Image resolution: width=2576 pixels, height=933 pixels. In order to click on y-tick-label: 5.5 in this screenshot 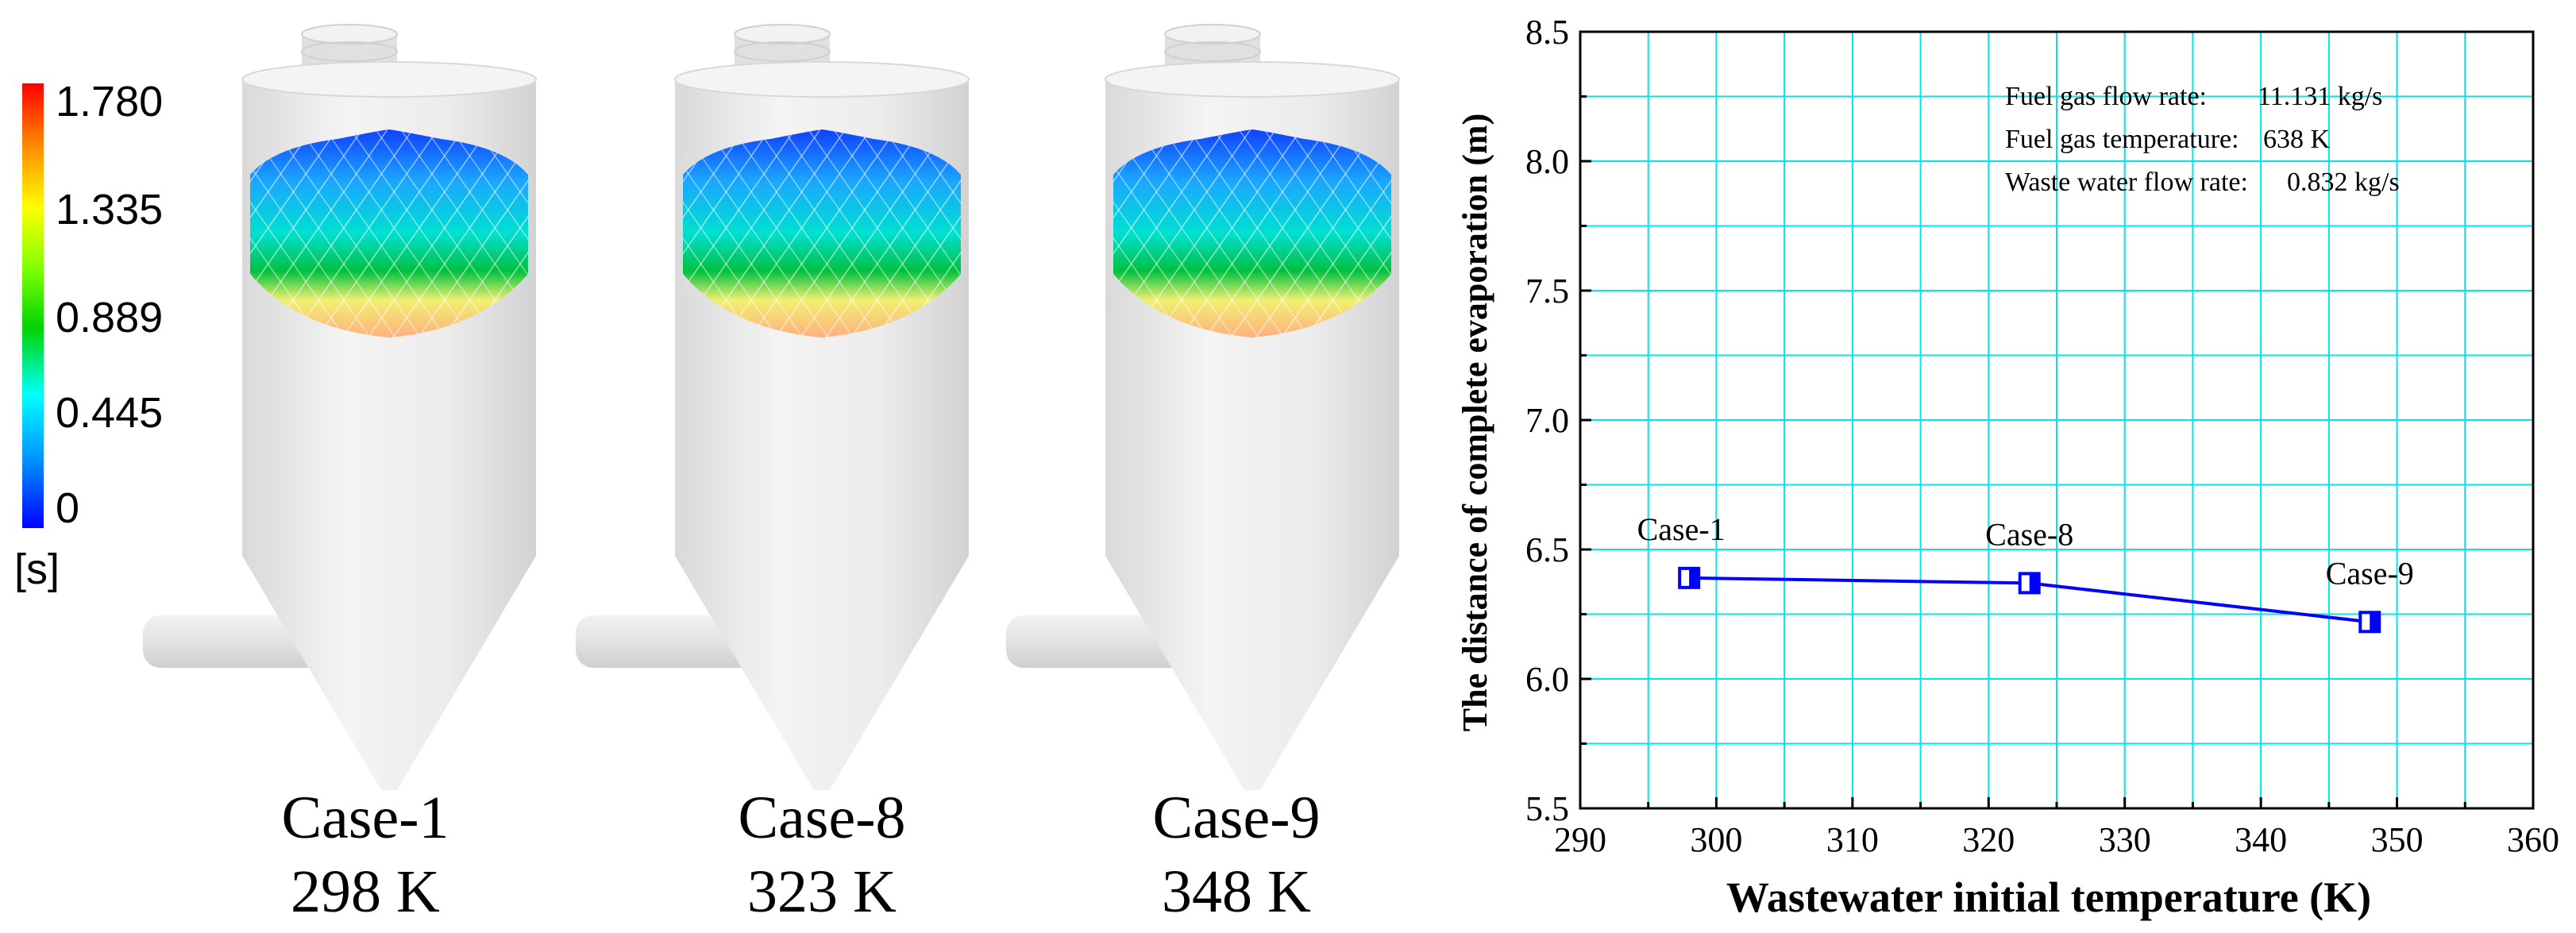, I will do `click(1547, 808)`.